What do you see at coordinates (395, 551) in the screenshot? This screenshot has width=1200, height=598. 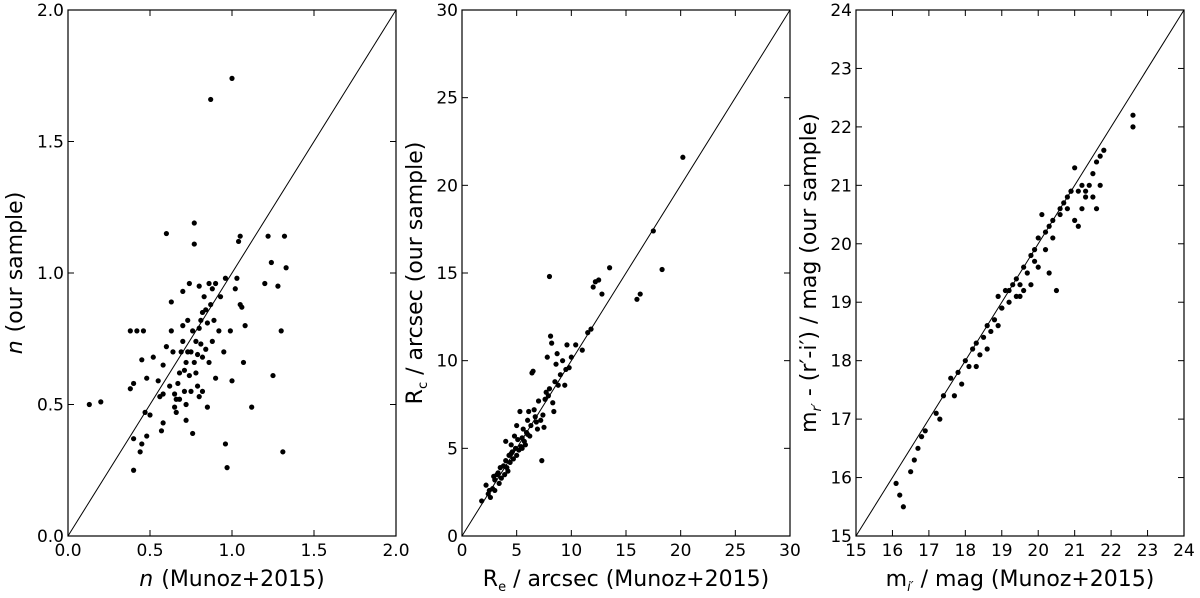 I see `panel-1-xtick-label-4: 2.0` at bounding box center [395, 551].